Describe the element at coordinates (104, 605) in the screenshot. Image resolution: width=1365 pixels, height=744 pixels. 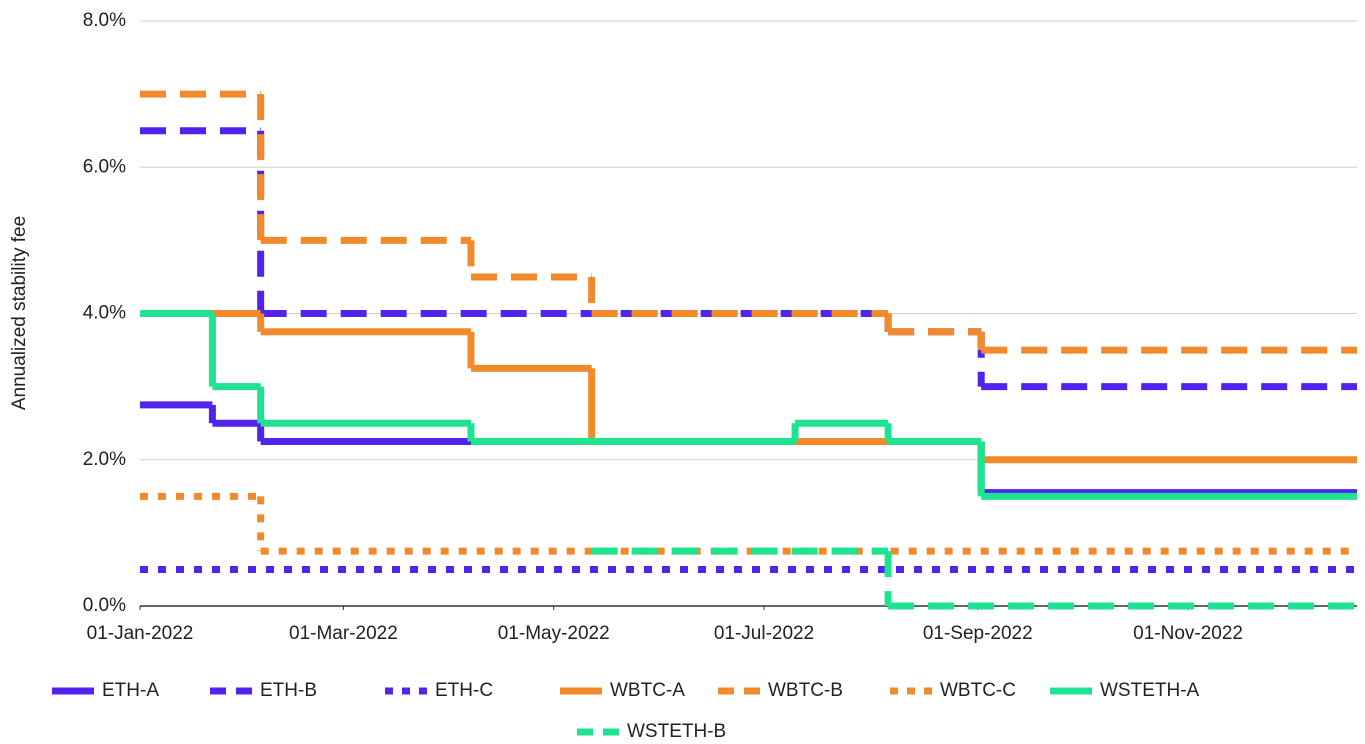
I see `y-tick-label: 0.0%` at that location.